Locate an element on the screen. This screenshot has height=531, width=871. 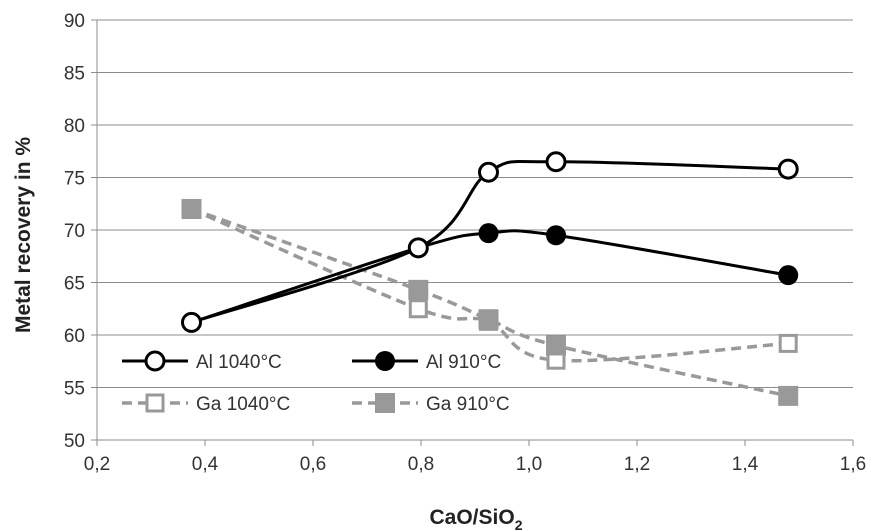
legend-label: Ga 1040°C is located at coordinates (243, 404).